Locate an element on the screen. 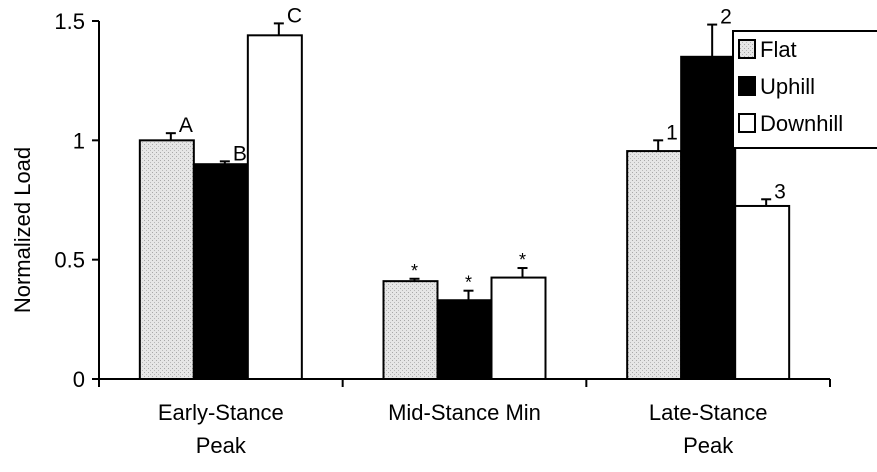 This screenshot has height=472, width=877. legend: Flat Uphill Downhill is located at coordinates (804, 89).